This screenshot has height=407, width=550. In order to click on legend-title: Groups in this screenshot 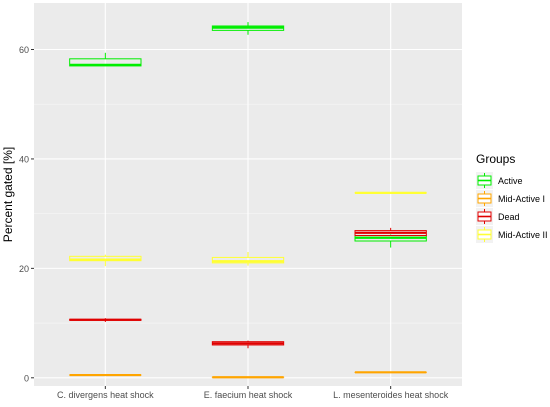, I will do `click(495, 159)`.